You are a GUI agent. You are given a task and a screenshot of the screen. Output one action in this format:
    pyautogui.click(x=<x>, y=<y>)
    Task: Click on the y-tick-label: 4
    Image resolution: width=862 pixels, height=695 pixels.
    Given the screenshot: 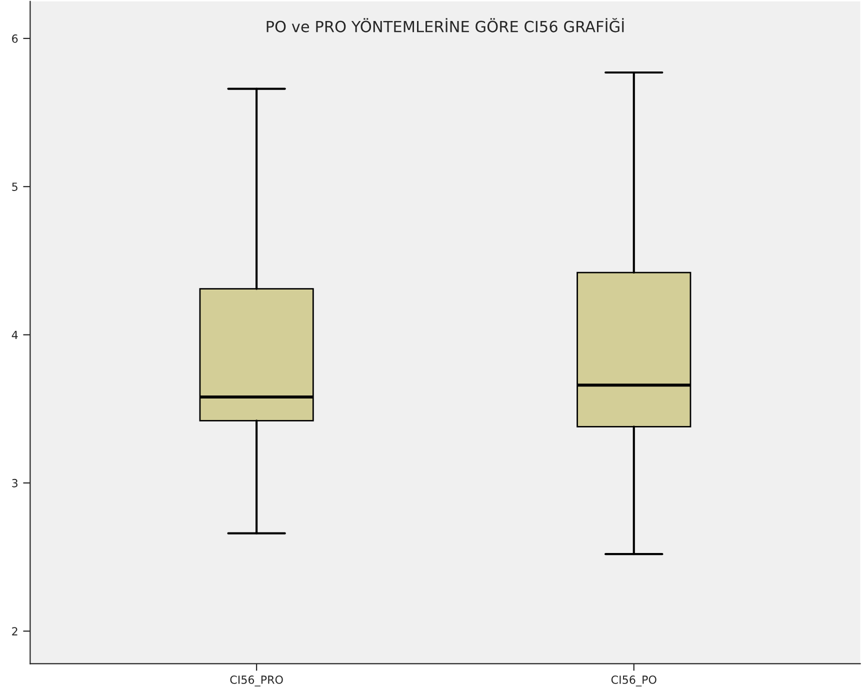 What is the action you would take?
    pyautogui.click(x=15, y=334)
    